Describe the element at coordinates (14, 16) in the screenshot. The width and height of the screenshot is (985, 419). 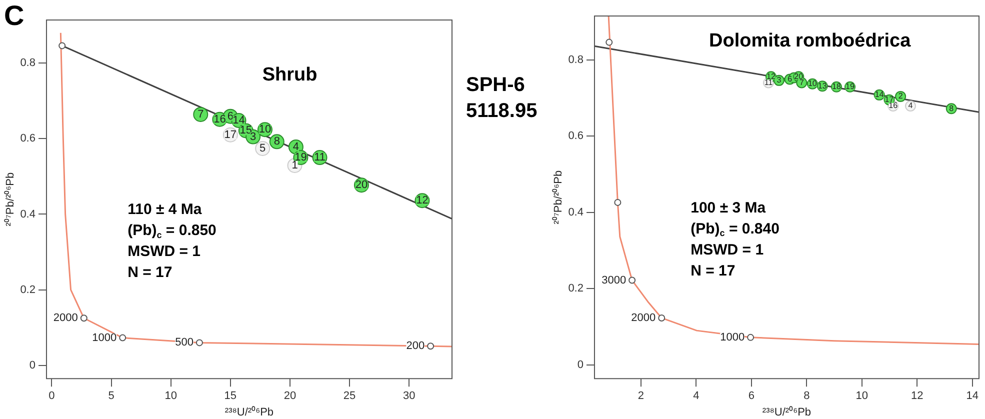
I see `chart-subtitle: C` at that location.